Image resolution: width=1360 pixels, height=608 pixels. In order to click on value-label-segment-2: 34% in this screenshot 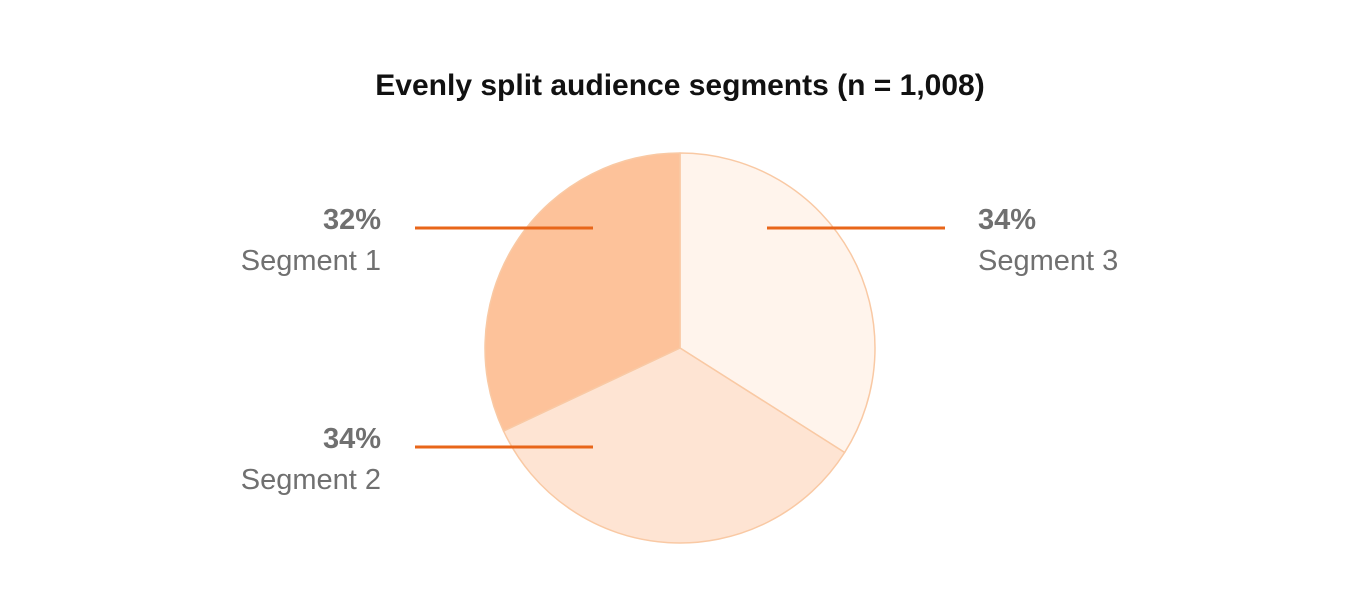, I will do `click(352, 439)`.